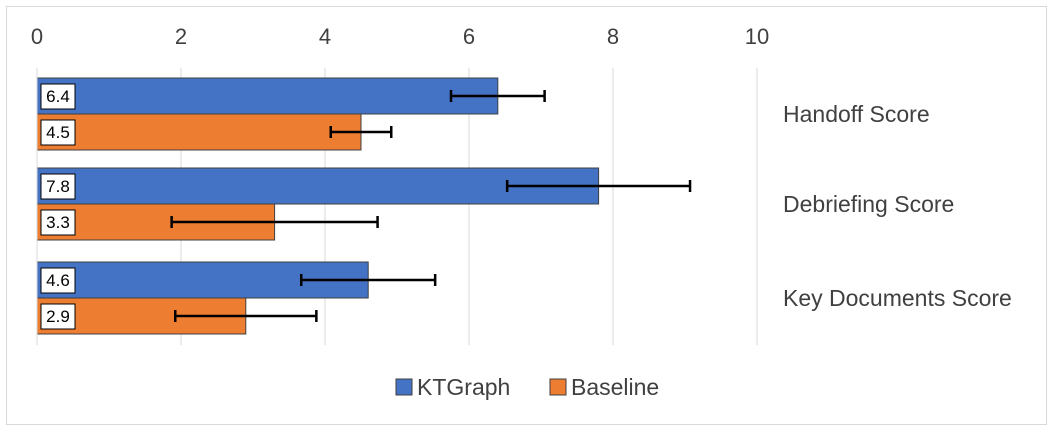 Image resolution: width=1055 pixels, height=433 pixels. Describe the element at coordinates (325, 36) in the screenshot. I see `x-tick-label: 4` at that location.